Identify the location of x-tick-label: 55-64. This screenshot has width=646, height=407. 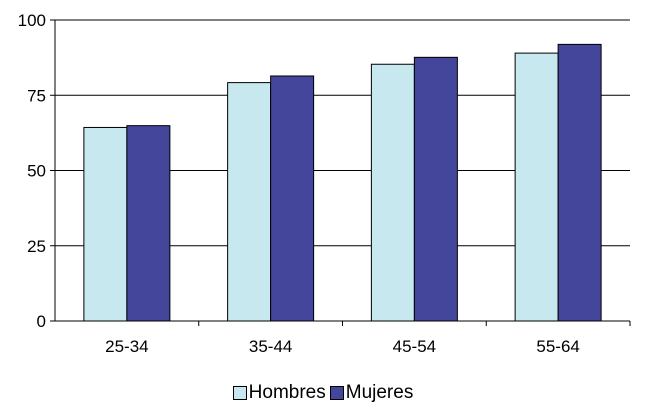
(557, 346).